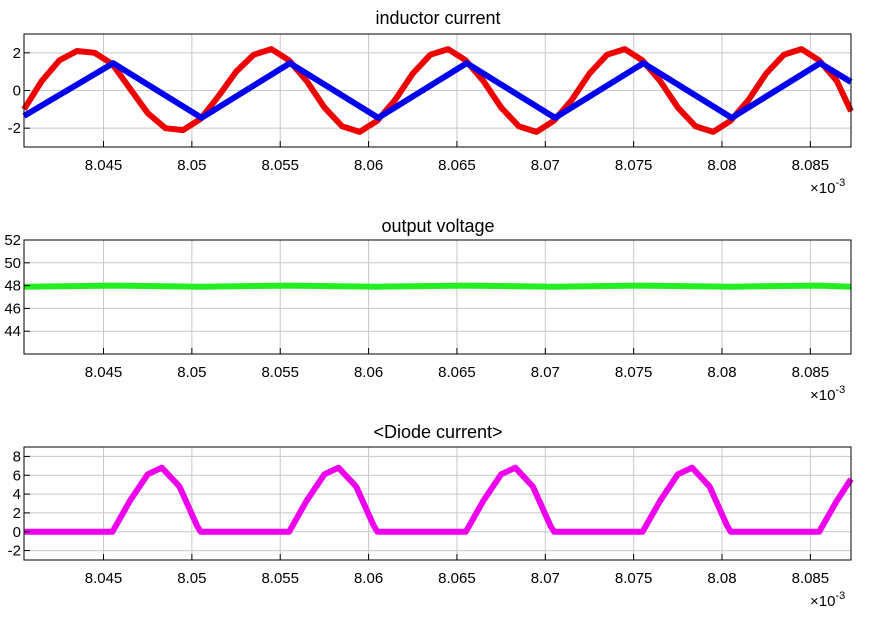  What do you see at coordinates (437, 432) in the screenshot?
I see `chart-title: <Diode current>` at bounding box center [437, 432].